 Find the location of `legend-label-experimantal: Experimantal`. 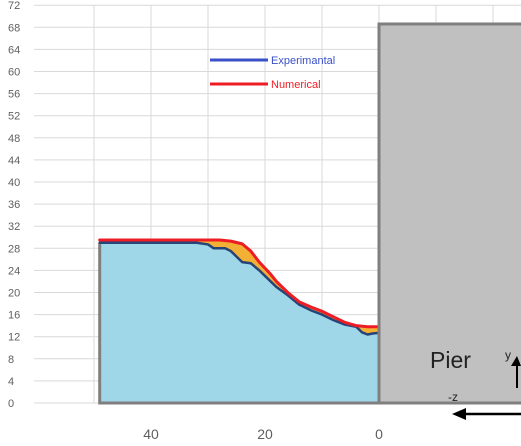

legend-label-experimantal: Experimantal is located at coordinates (303, 61).